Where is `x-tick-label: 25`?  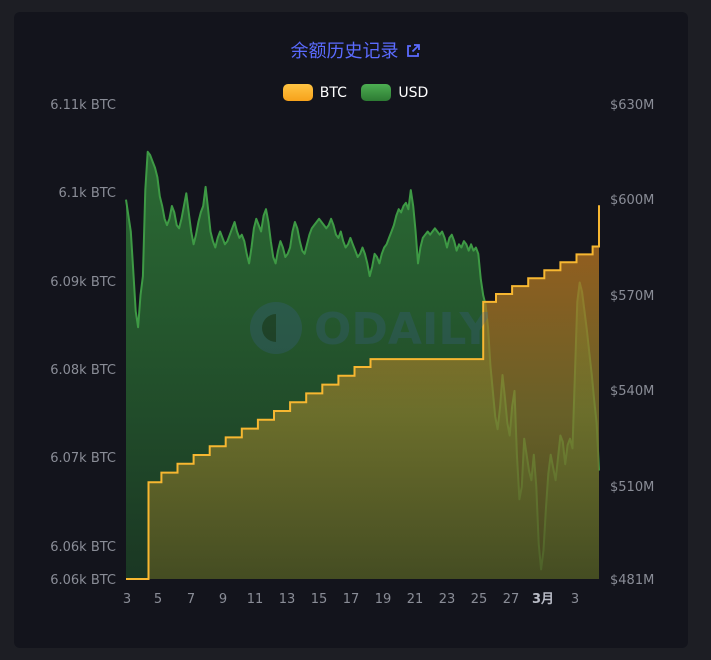 x-tick-label: 25 is located at coordinates (479, 599).